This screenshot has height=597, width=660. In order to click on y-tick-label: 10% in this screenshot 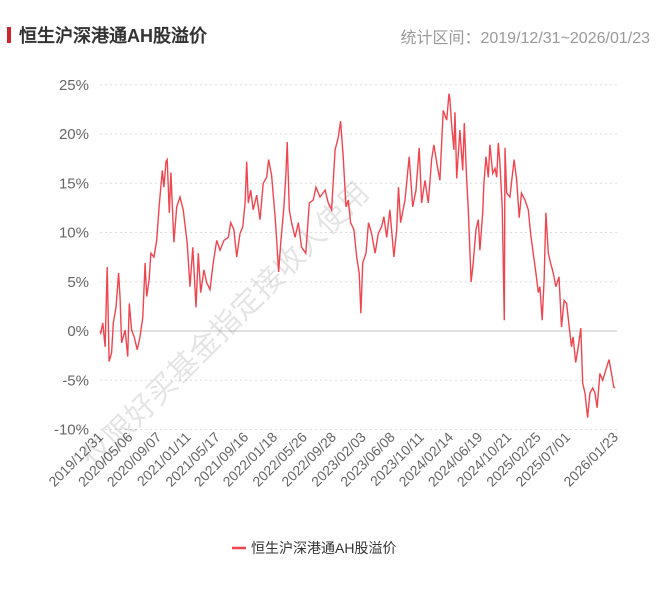, I will do `click(74, 233)`.